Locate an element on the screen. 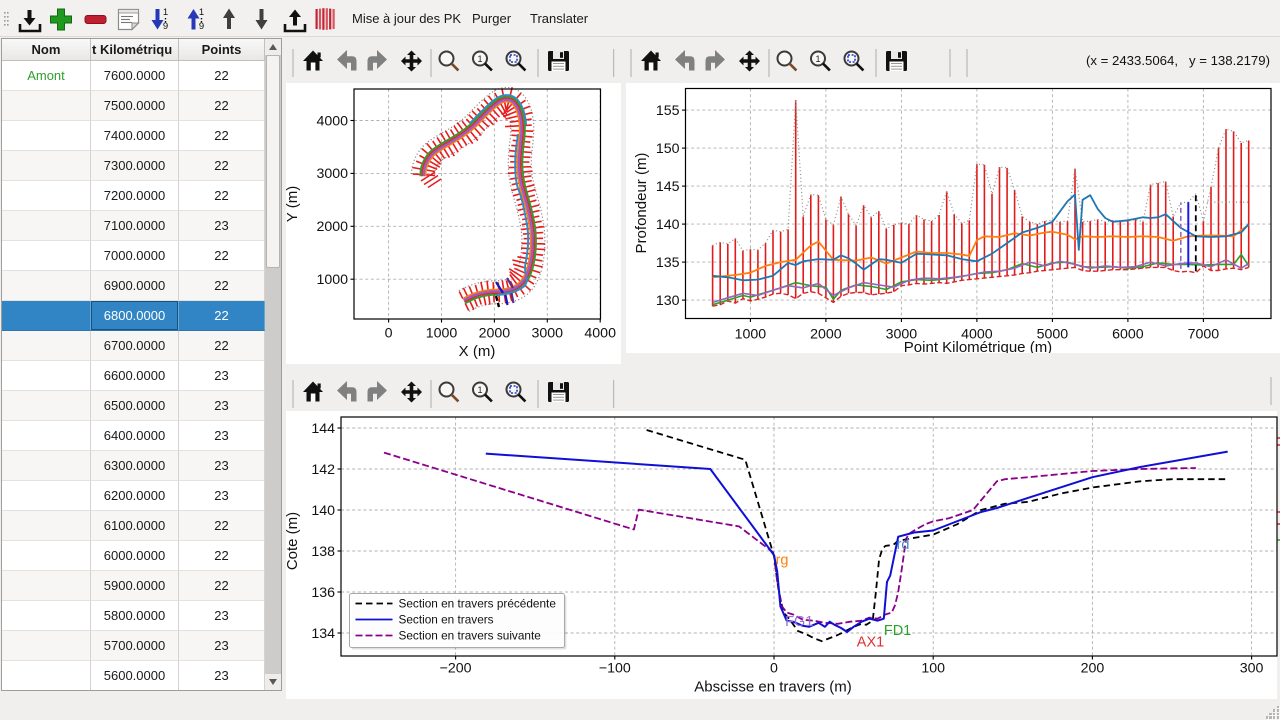 The width and height of the screenshot is (1280, 720). svg-text: −200 is located at coordinates (456, 669).